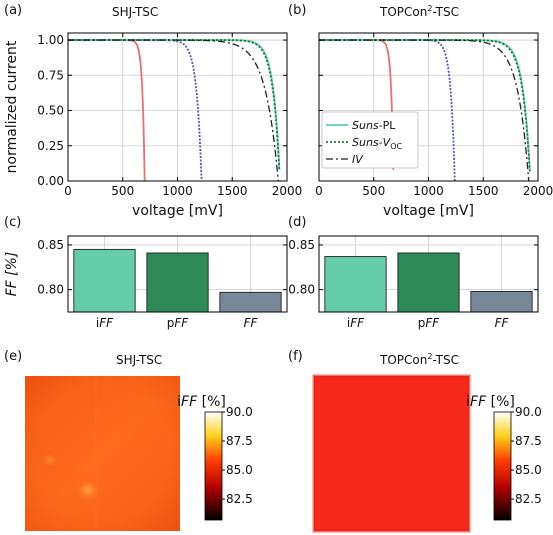  What do you see at coordinates (13, 356) in the screenshot?
I see `panel-label-e: (e)` at bounding box center [13, 356].